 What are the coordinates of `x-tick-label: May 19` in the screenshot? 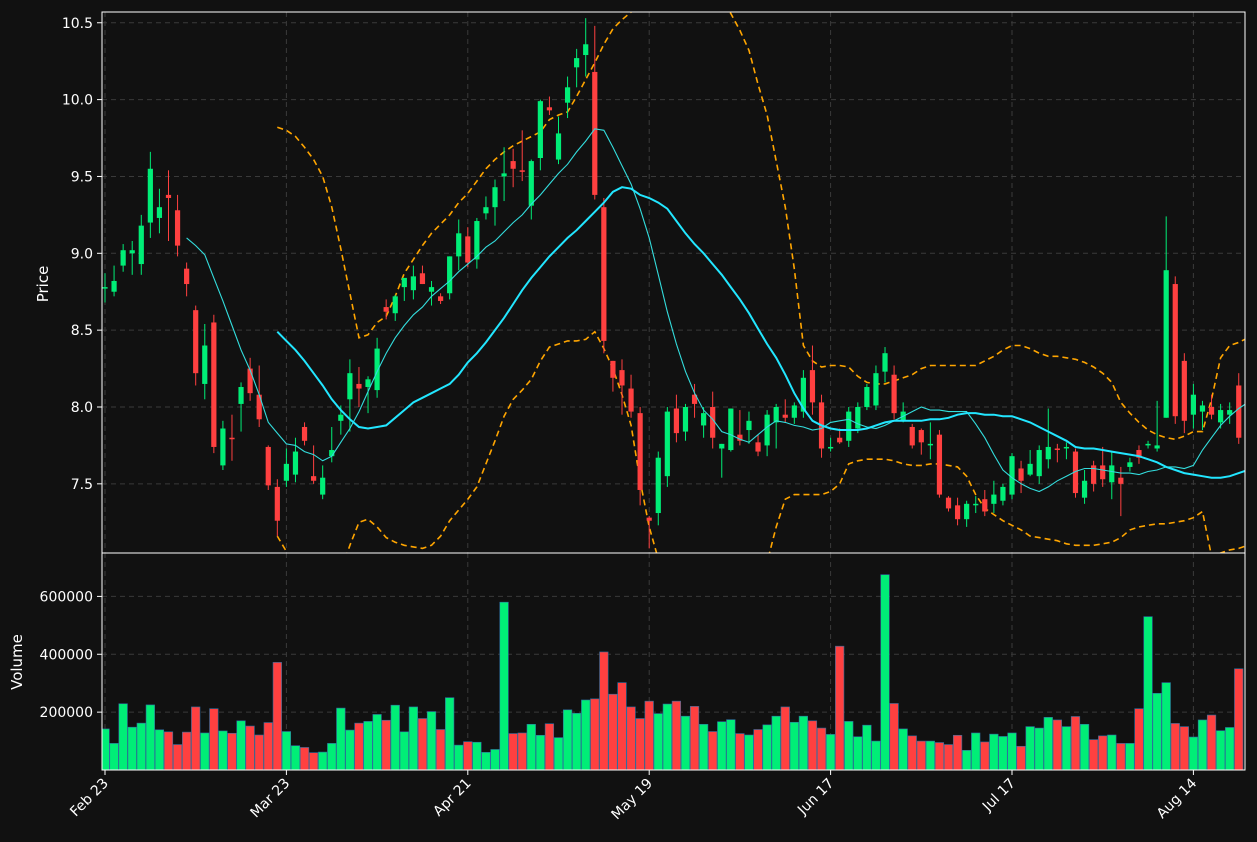 It's located at (632, 800).